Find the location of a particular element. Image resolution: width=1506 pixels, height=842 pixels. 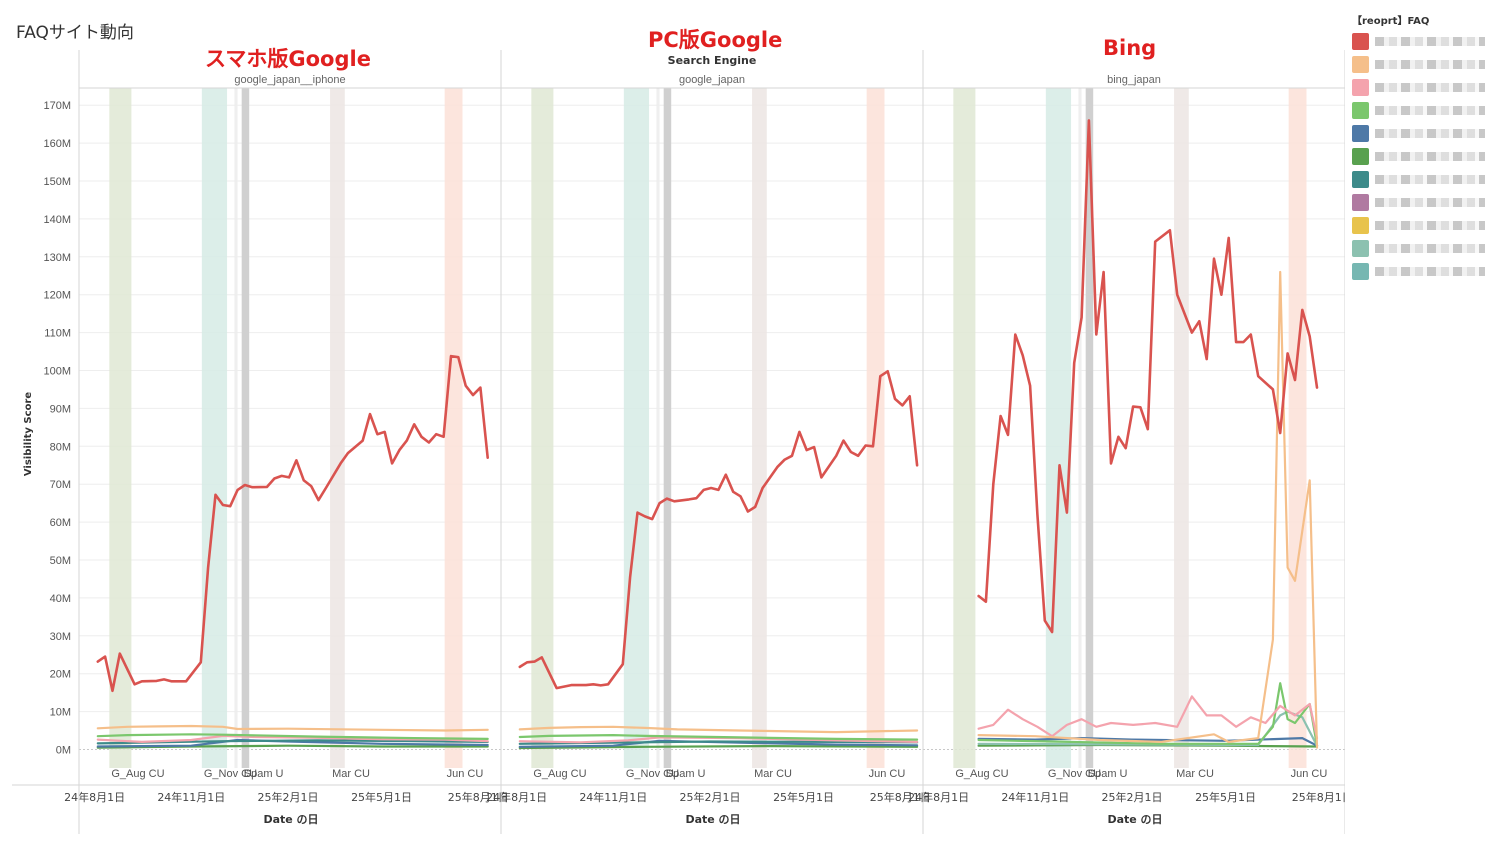

legend-items is located at coordinates (1427, 156).